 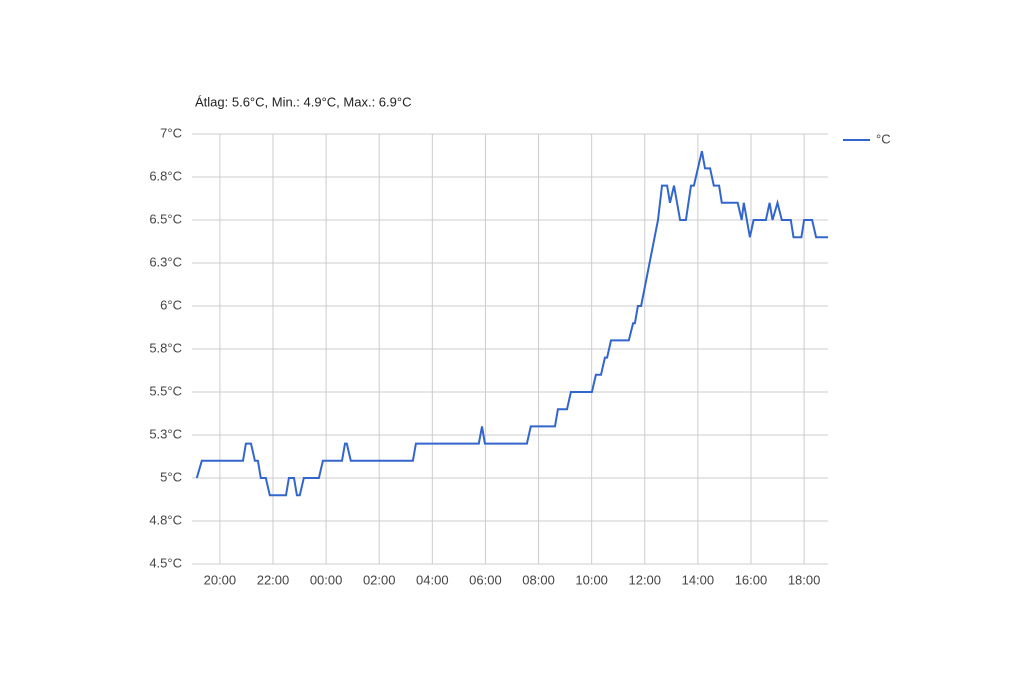 I want to click on x-tick-label: 00:00, so click(x=326, y=579).